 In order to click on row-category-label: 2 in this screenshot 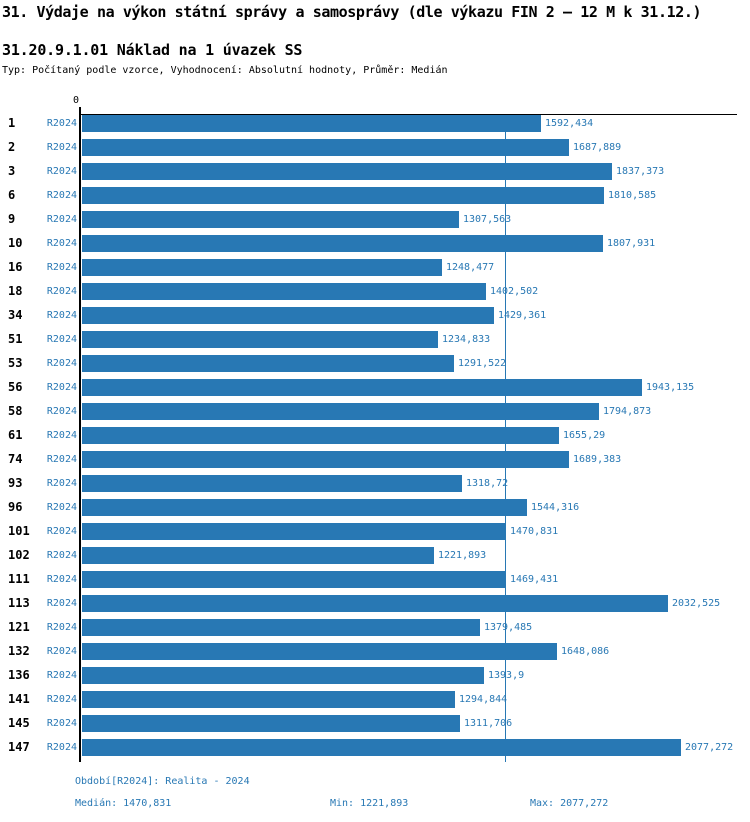, I will do `click(12, 147)`.